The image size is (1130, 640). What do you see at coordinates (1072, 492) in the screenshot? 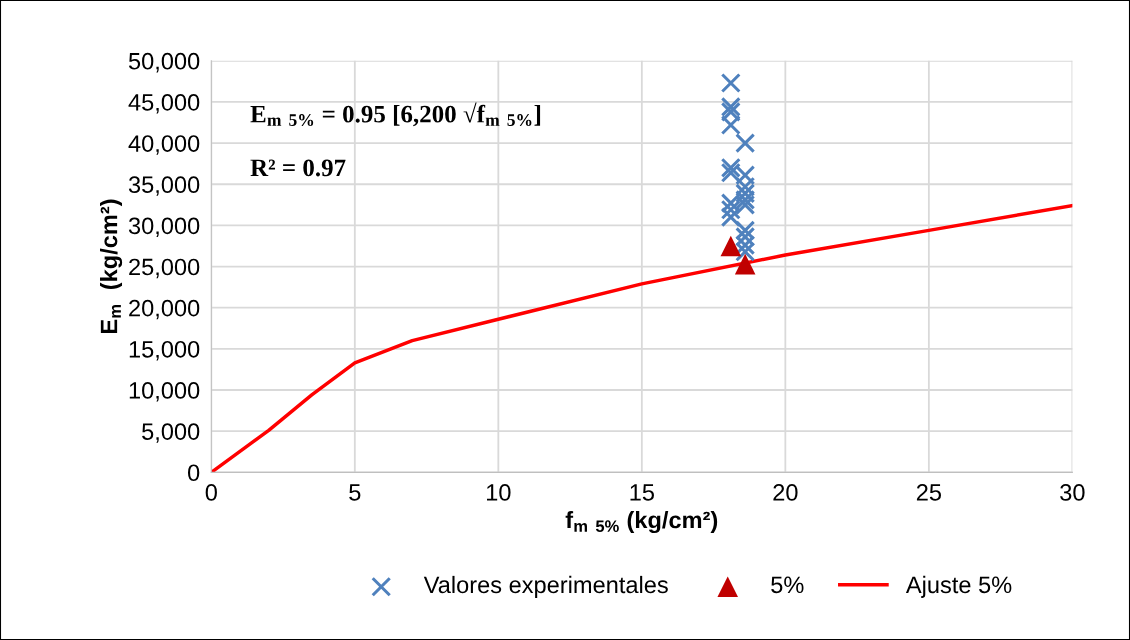
I see `x-tick-label: 30` at bounding box center [1072, 492].